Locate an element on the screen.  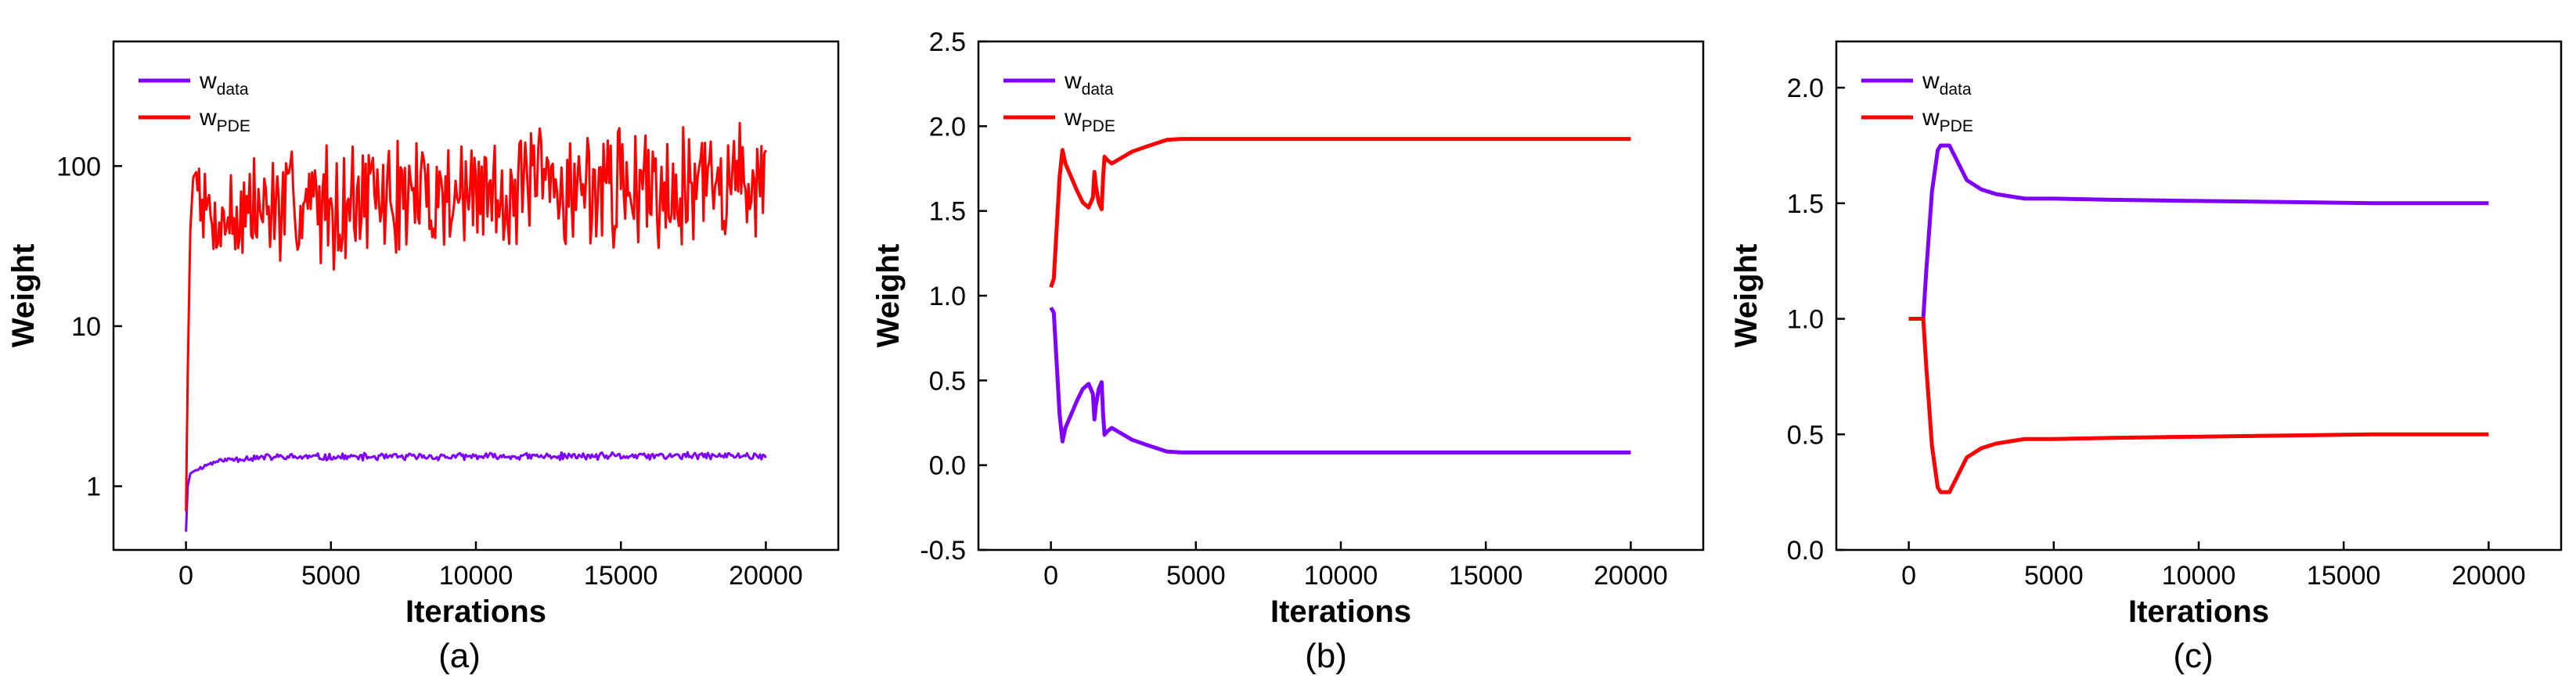
y-tick-label: -0.5 is located at coordinates (943, 551).